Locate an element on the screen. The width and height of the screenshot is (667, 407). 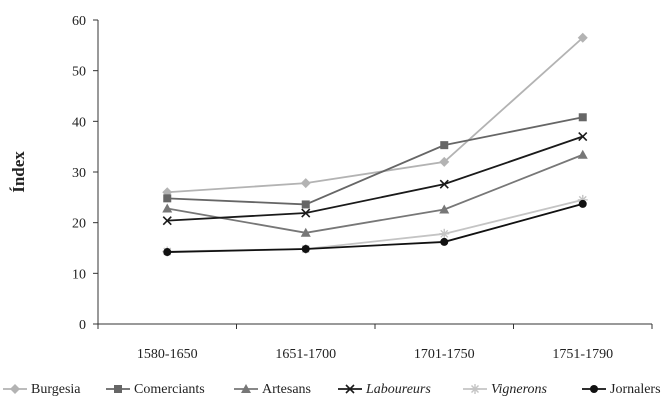
y-tick-label: 10 is located at coordinates (79, 274).